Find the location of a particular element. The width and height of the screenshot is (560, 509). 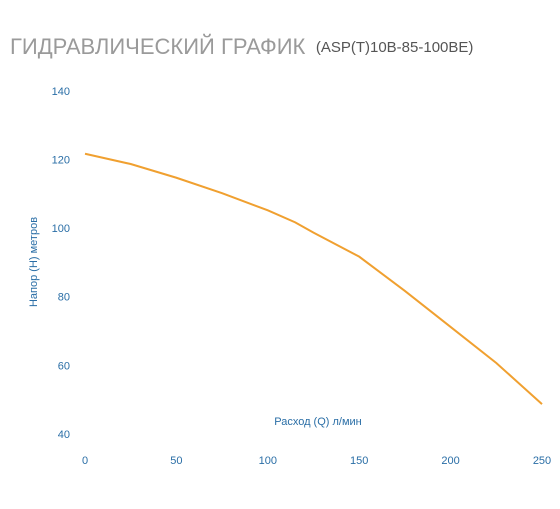

y-tick-label: 120 is located at coordinates (61, 161).